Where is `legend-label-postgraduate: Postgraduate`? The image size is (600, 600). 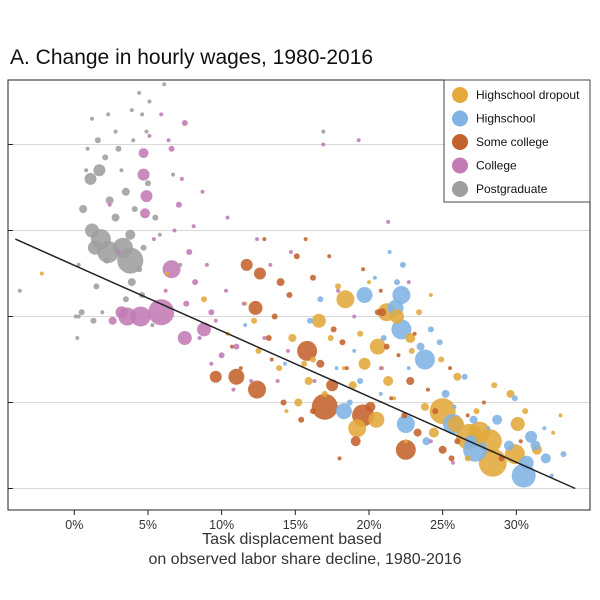
legend-label-postgraduate: Postgraduate is located at coordinates (512, 189).